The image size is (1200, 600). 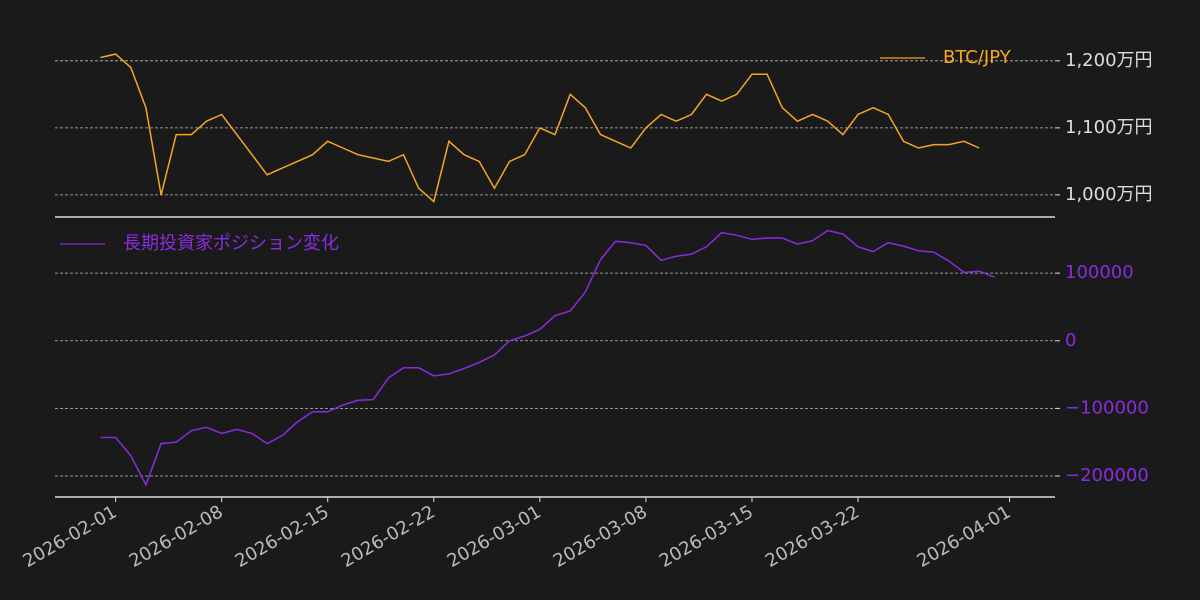 I want to click on y-tick-label: −100000, so click(x=1107, y=407).